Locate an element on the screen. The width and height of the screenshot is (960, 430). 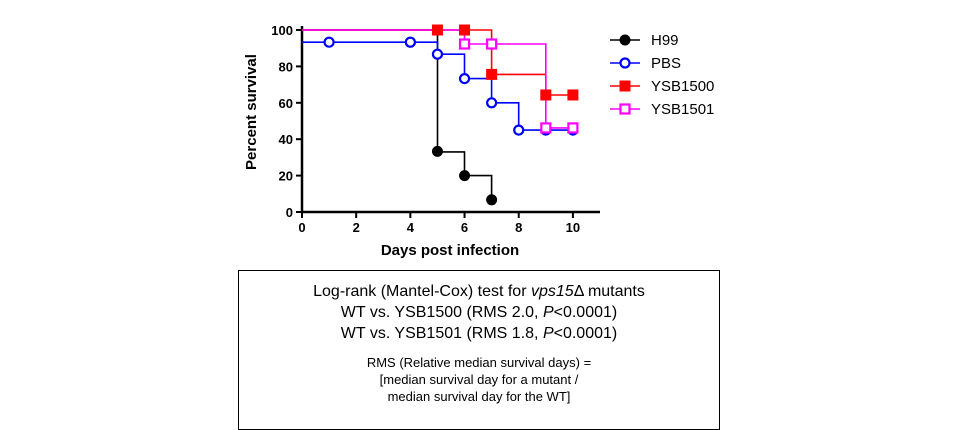
y-tick-label: 40 is located at coordinates (286, 139).